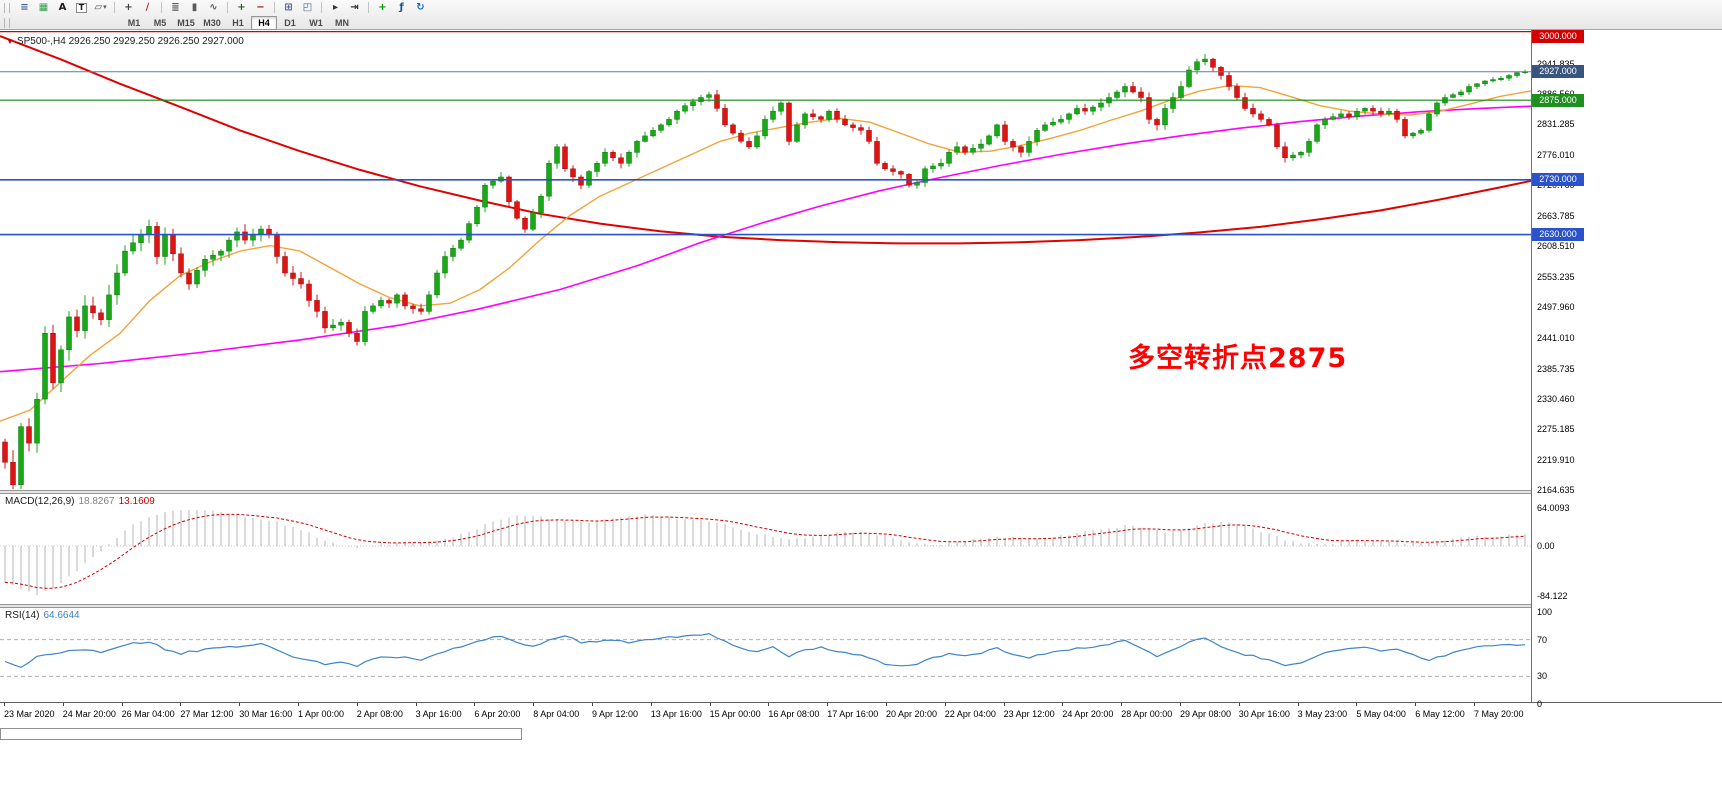 The width and height of the screenshot is (1722, 801). I want to click on macd-label: MACD(12,26,9), so click(40, 501).